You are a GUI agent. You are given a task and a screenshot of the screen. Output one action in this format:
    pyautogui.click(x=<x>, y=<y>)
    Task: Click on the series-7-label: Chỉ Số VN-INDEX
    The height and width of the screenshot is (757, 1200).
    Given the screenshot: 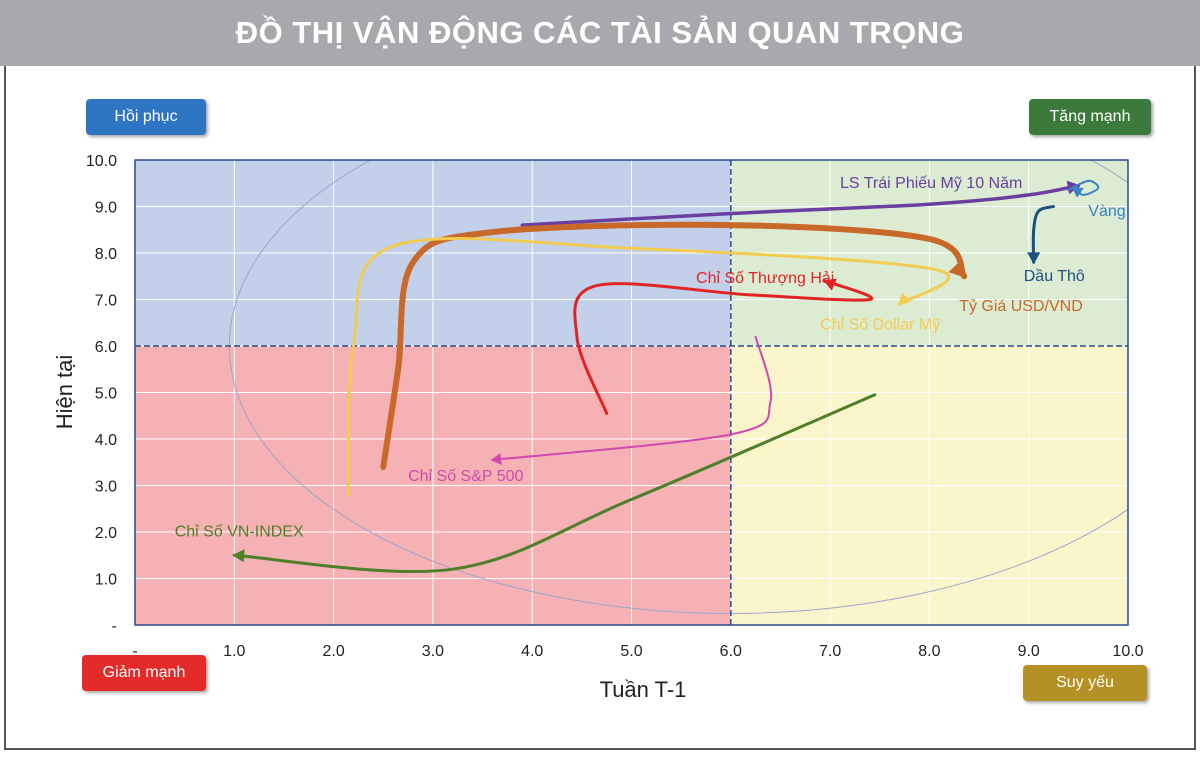 What is the action you would take?
    pyautogui.click(x=239, y=532)
    